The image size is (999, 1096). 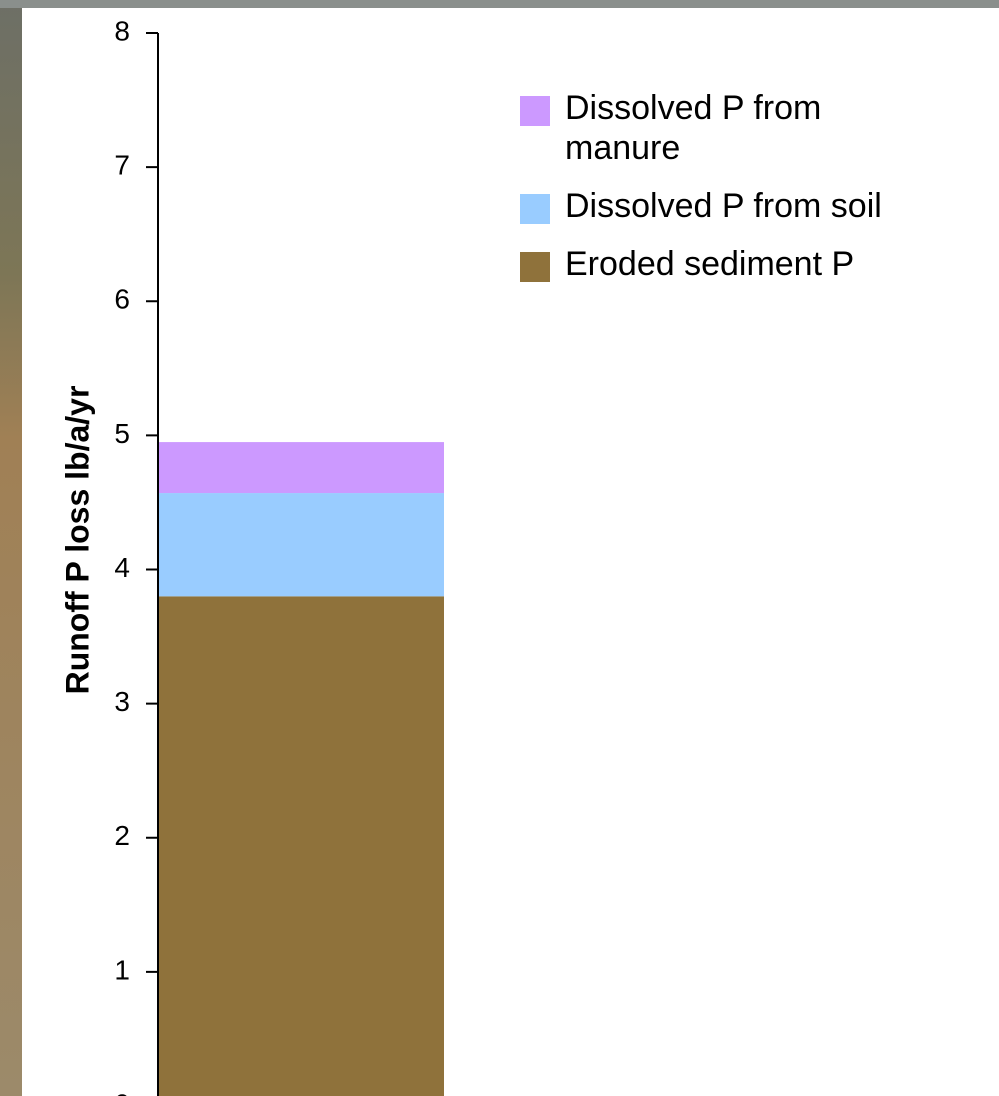 I want to click on background-photo-top, so click(x=499, y=4).